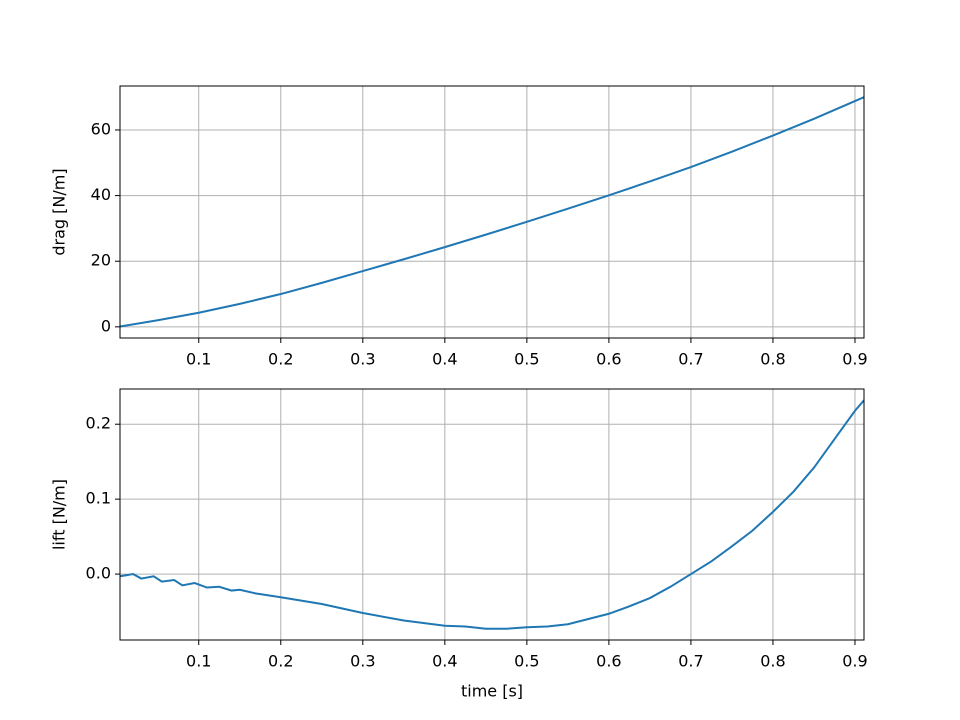 The image size is (960, 720). I want to click on y-axis-label: drag [N/m], so click(59, 211).